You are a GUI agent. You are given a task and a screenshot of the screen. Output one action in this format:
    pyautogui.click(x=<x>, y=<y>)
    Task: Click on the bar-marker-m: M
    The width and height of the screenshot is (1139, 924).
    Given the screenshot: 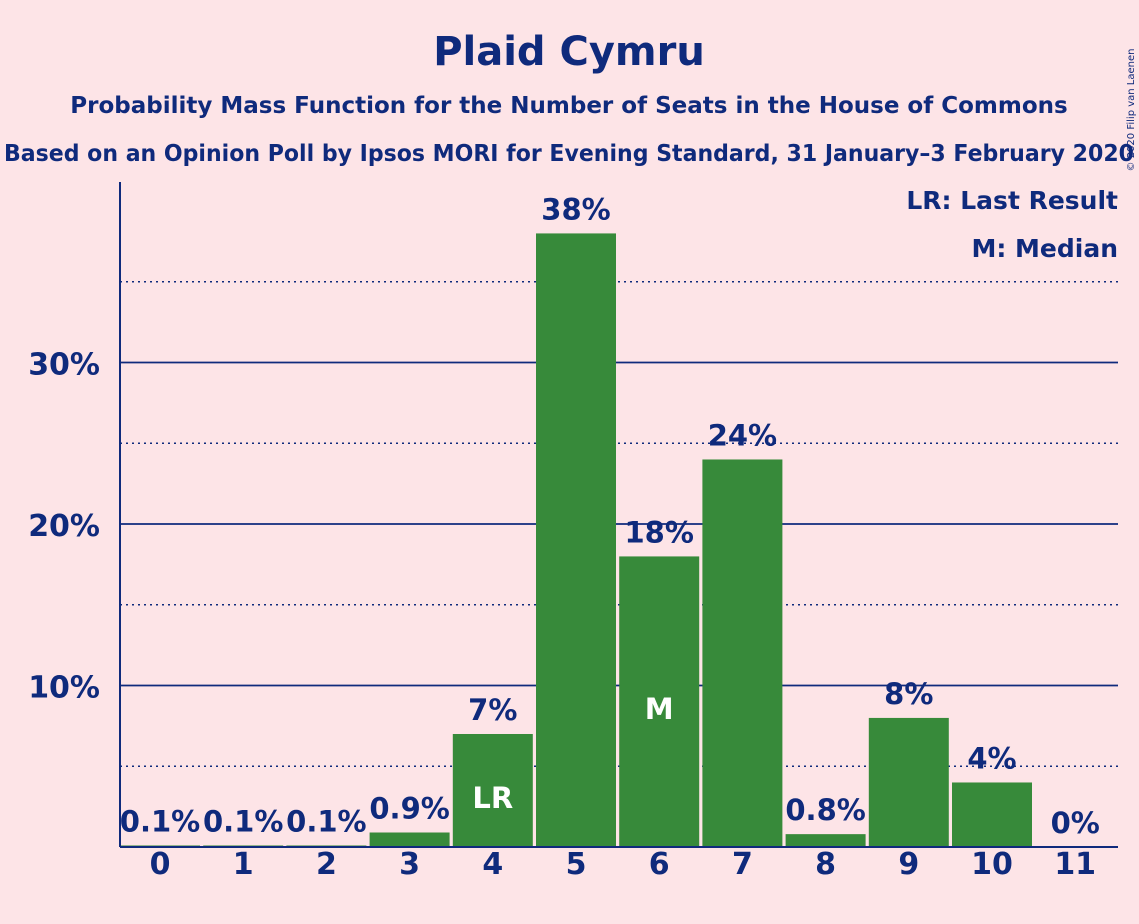 What is the action you would take?
    pyautogui.click(x=659, y=709)
    